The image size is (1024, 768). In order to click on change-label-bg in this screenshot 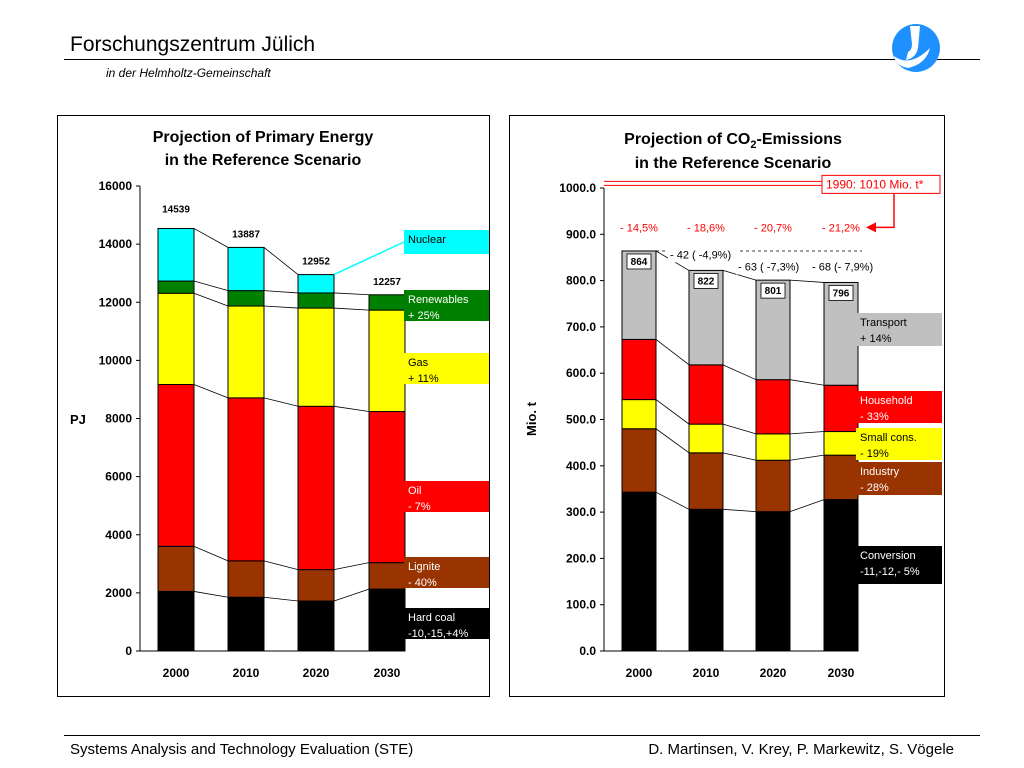, I will do `click(845, 267)`.